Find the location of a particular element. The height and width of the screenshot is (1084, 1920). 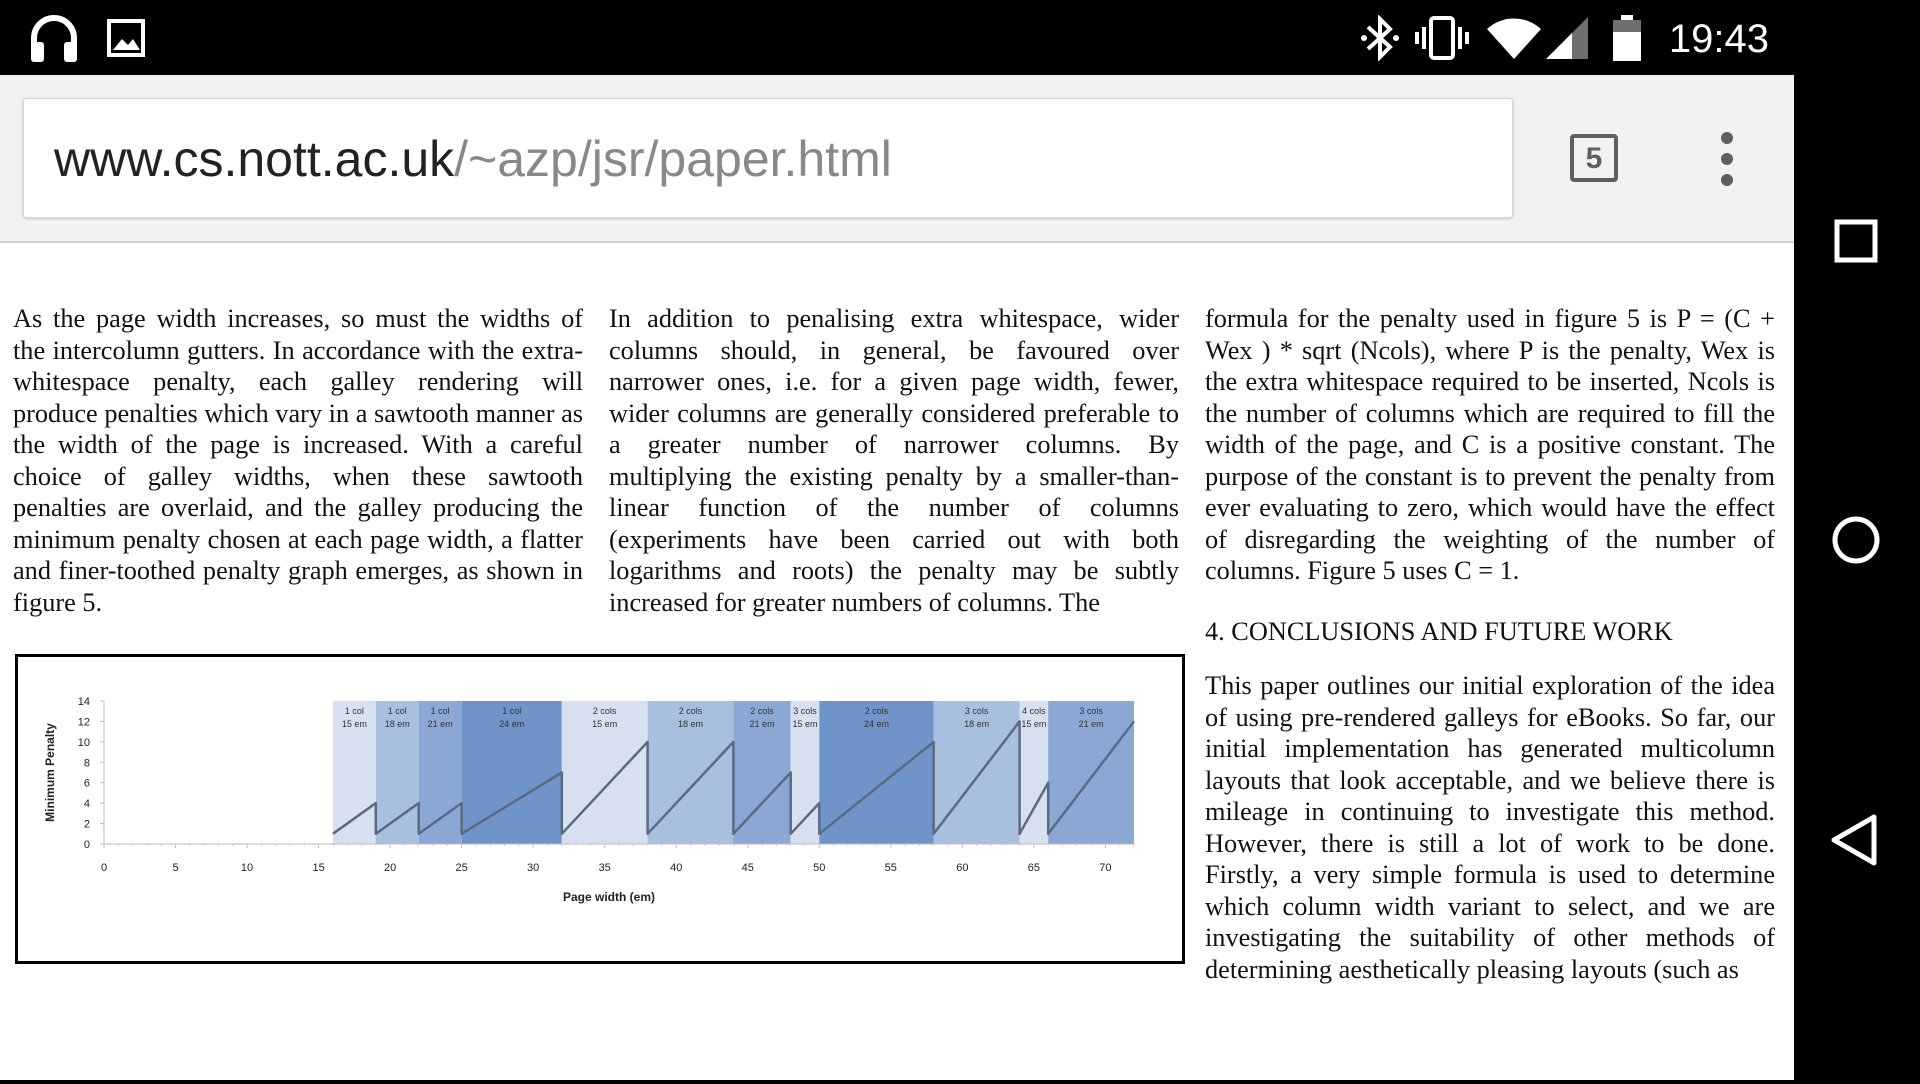

y-tick-label: 14 is located at coordinates (84, 702).